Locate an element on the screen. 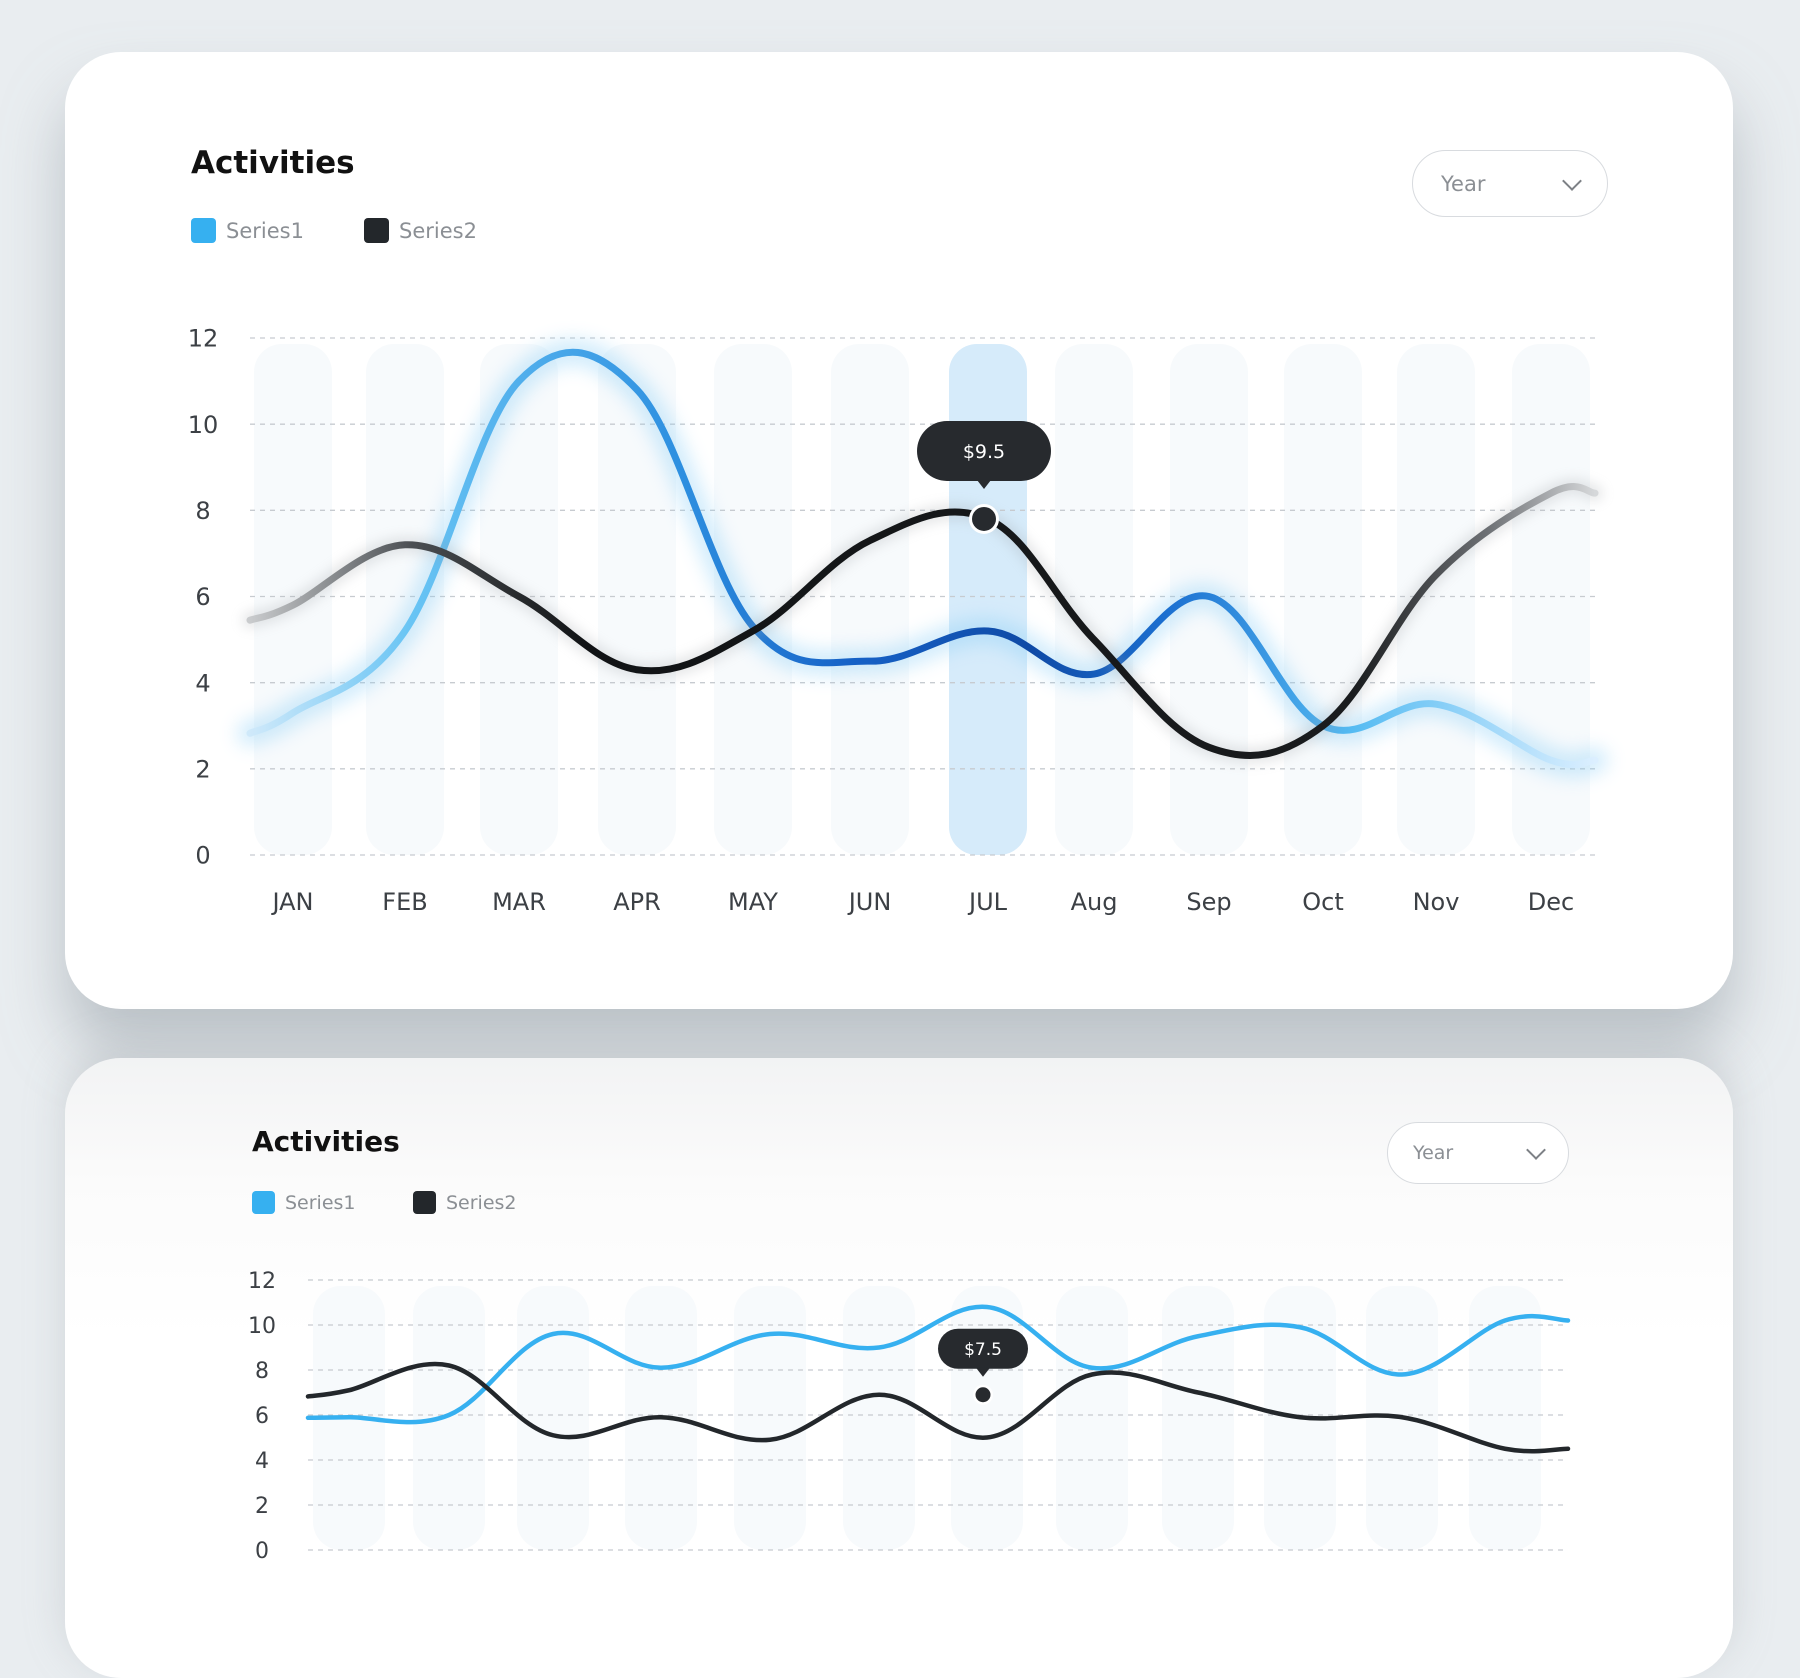 The image size is (1800, 1678). x-tick-label: Dec is located at coordinates (1551, 902).